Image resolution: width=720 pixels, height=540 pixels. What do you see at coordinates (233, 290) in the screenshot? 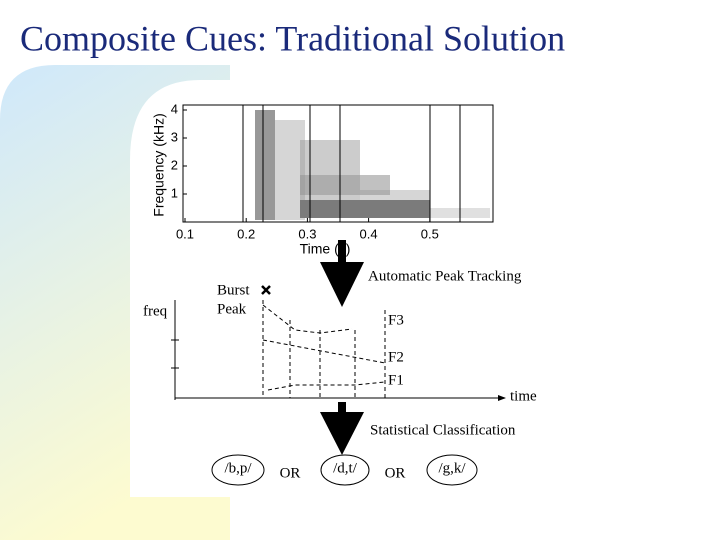
I see `burst-label: Burst` at bounding box center [233, 290].